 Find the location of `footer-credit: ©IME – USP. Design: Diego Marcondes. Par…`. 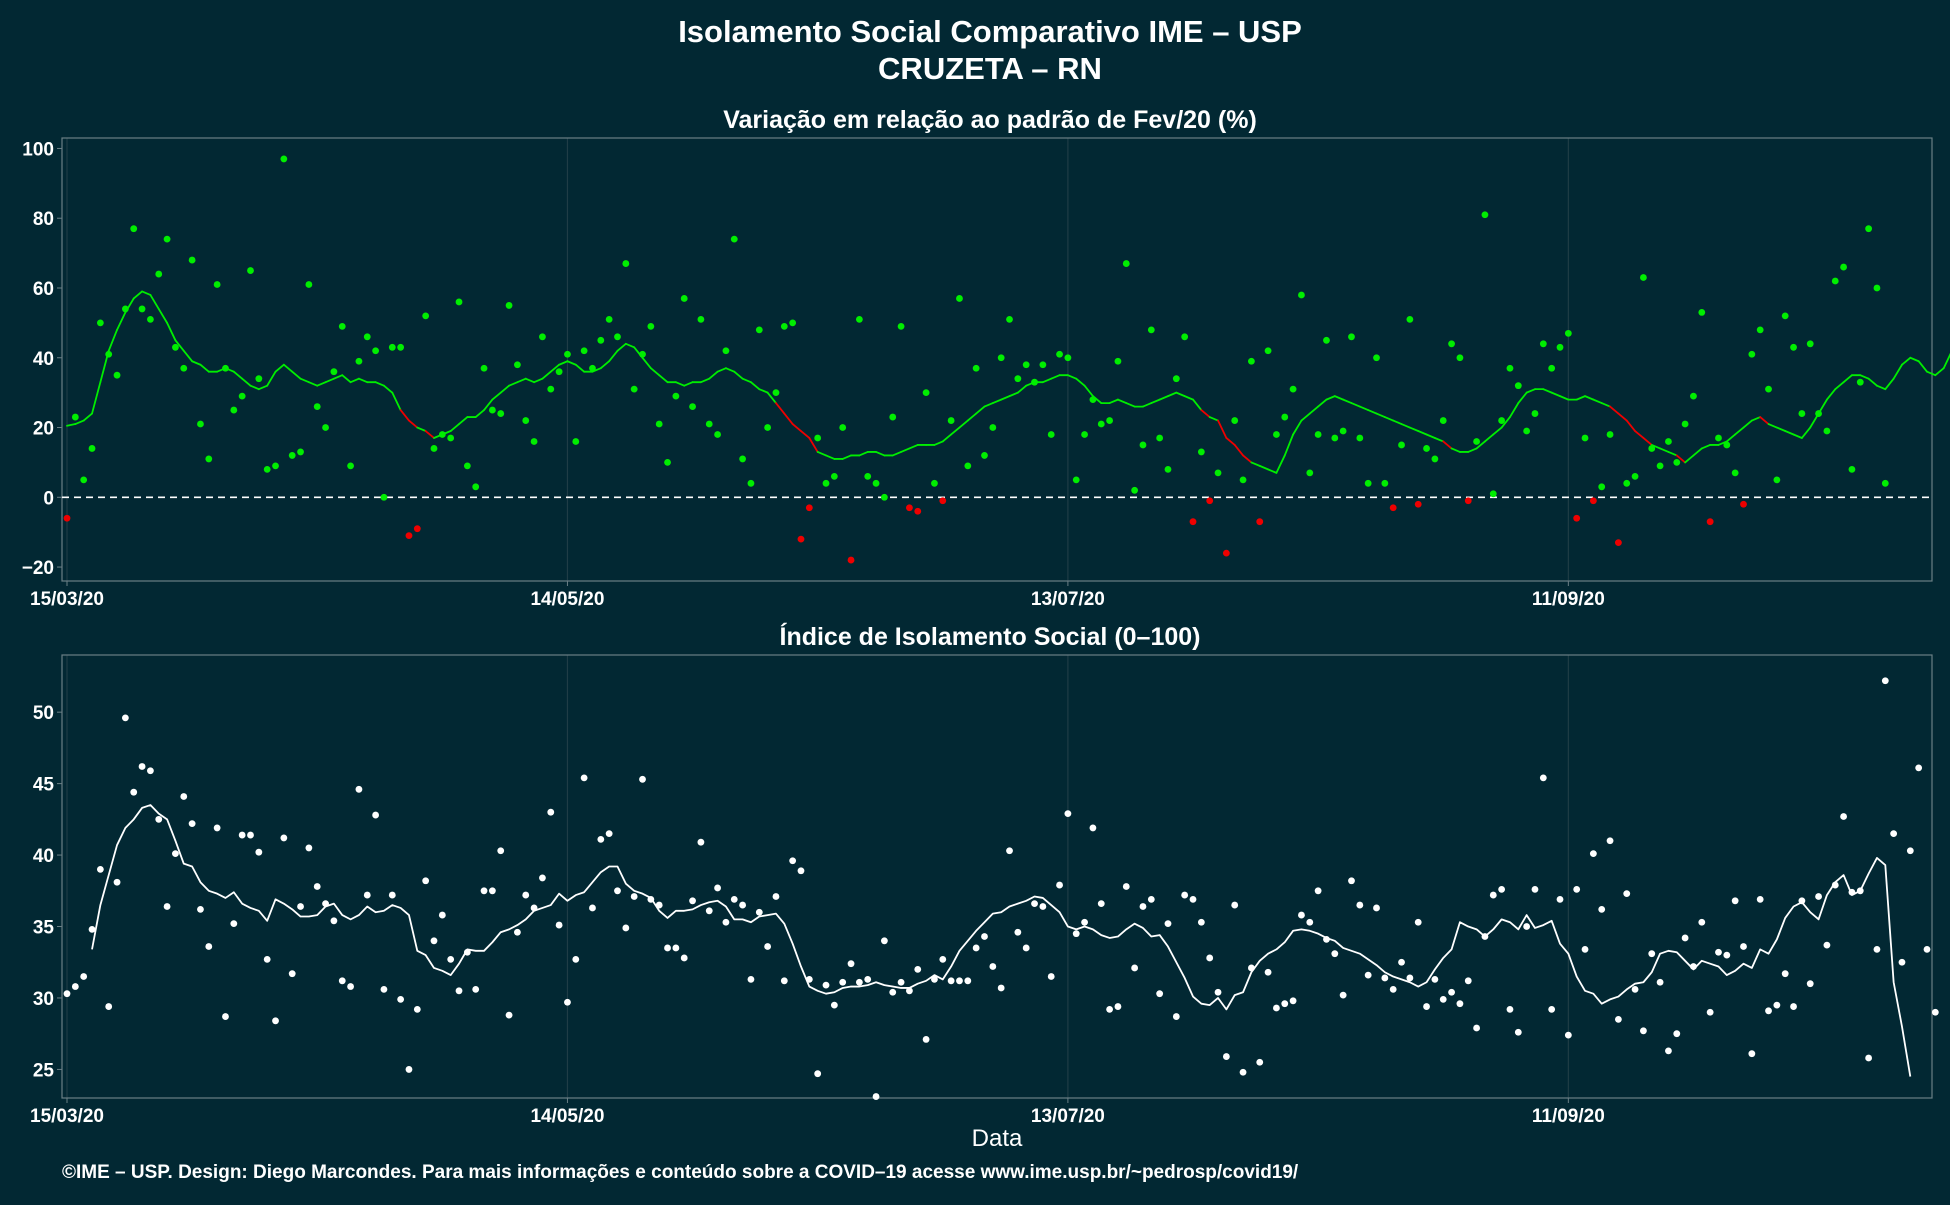

footer-credit: ©IME – USP. Design: Diego Marcondes. Par… is located at coordinates (680, 1172).